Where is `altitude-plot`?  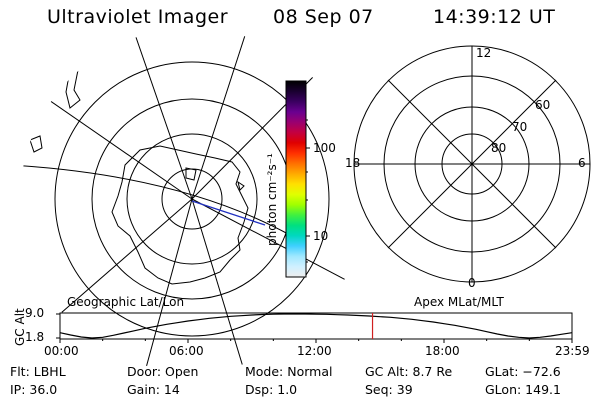 altitude-plot is located at coordinates (314, 327).